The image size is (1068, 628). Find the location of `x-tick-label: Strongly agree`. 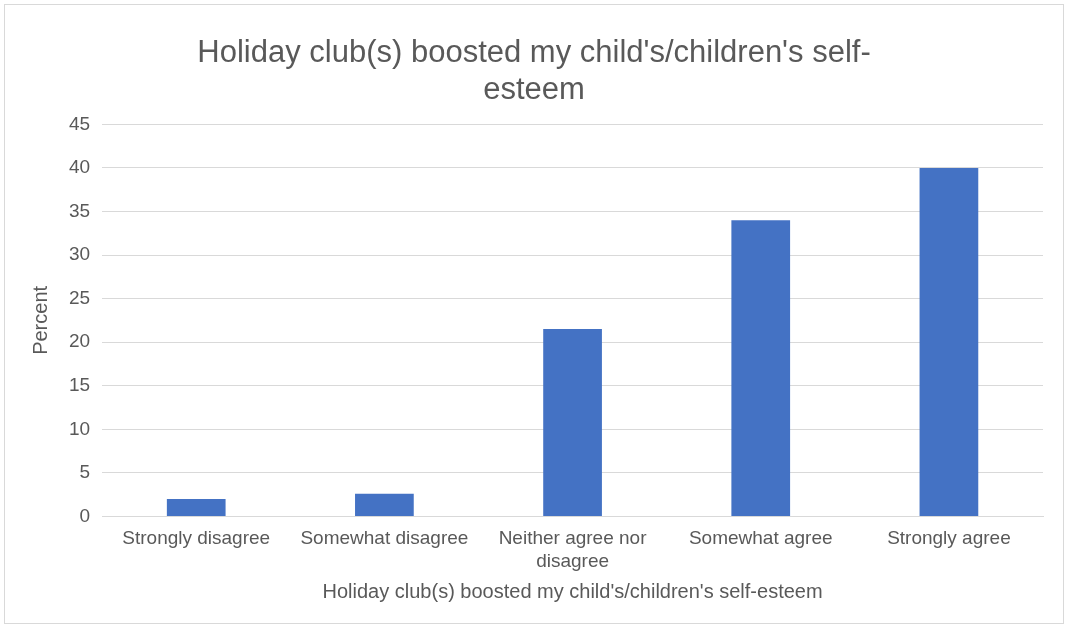

x-tick-label: Strongly agree is located at coordinates (949, 538).